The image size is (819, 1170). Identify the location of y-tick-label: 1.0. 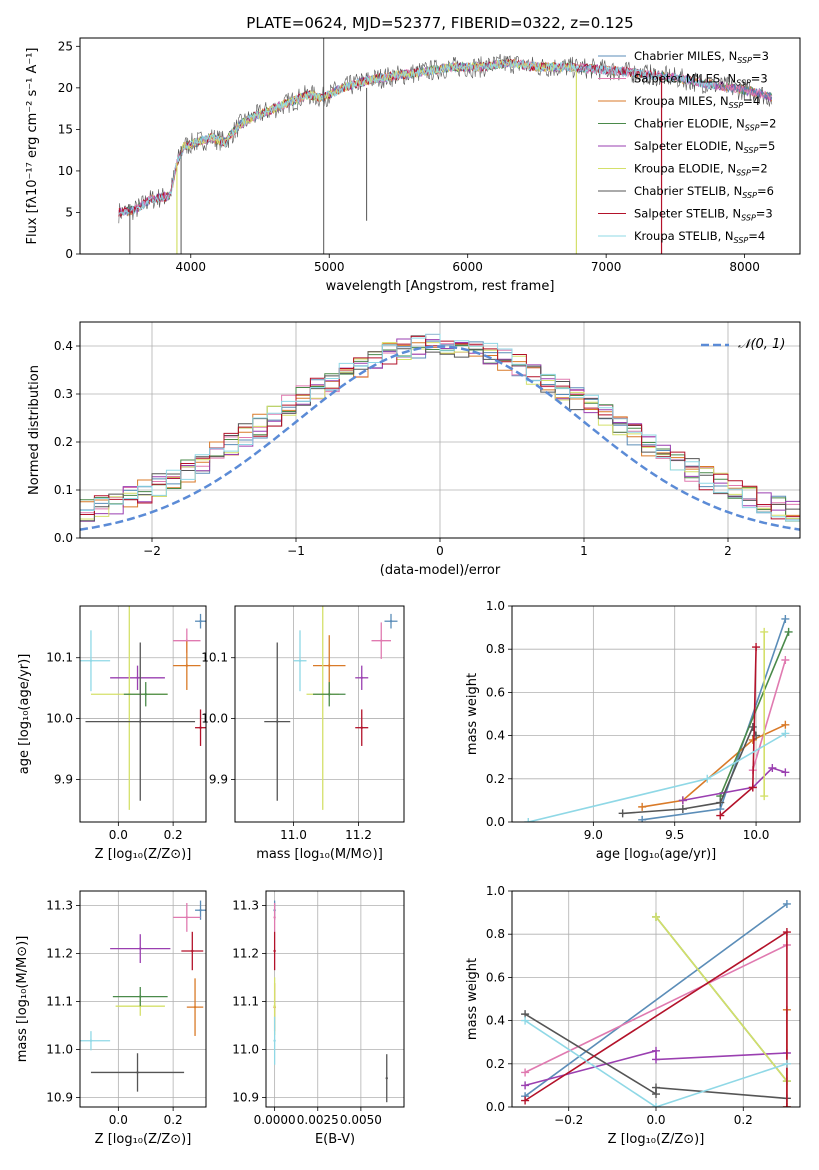
(495, 891).